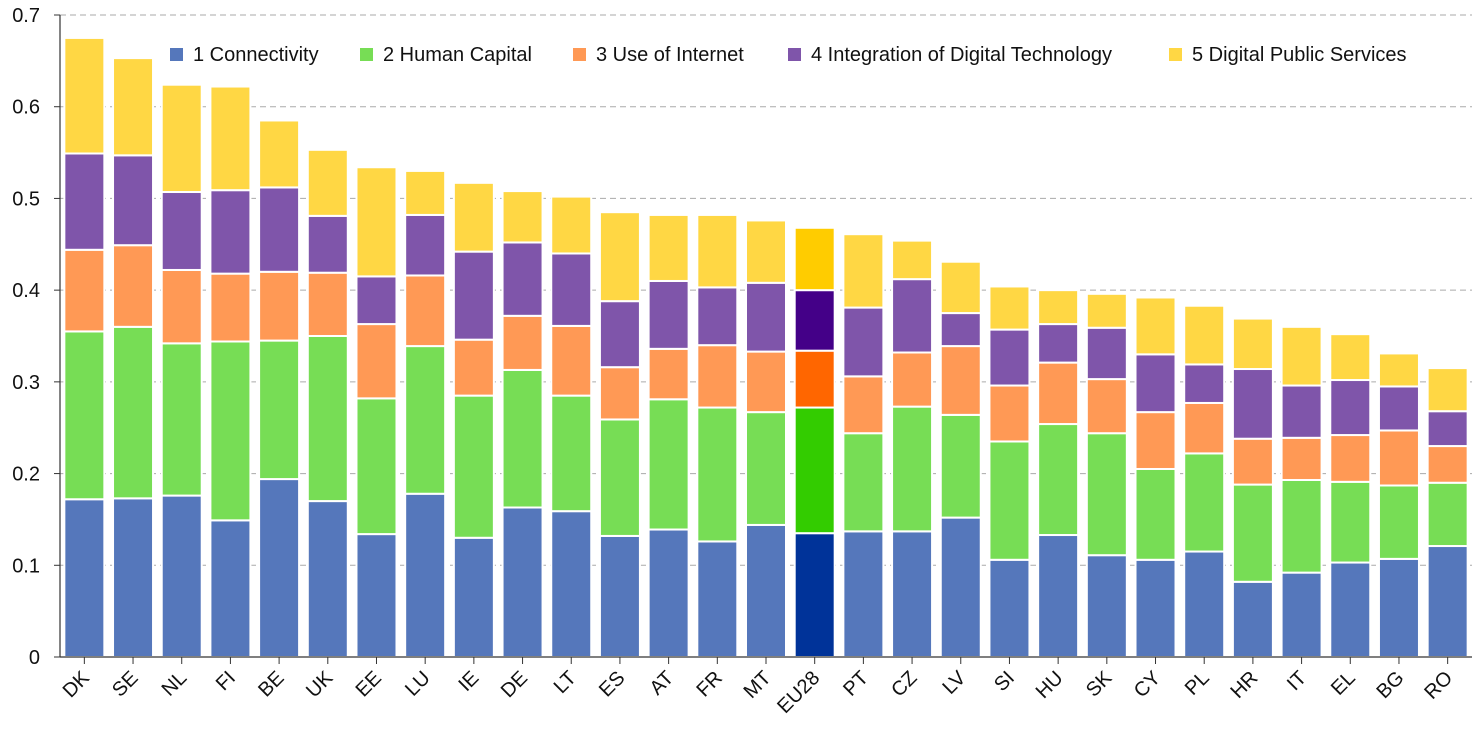  I want to click on x-tick-label: IT, so click(1297, 681).